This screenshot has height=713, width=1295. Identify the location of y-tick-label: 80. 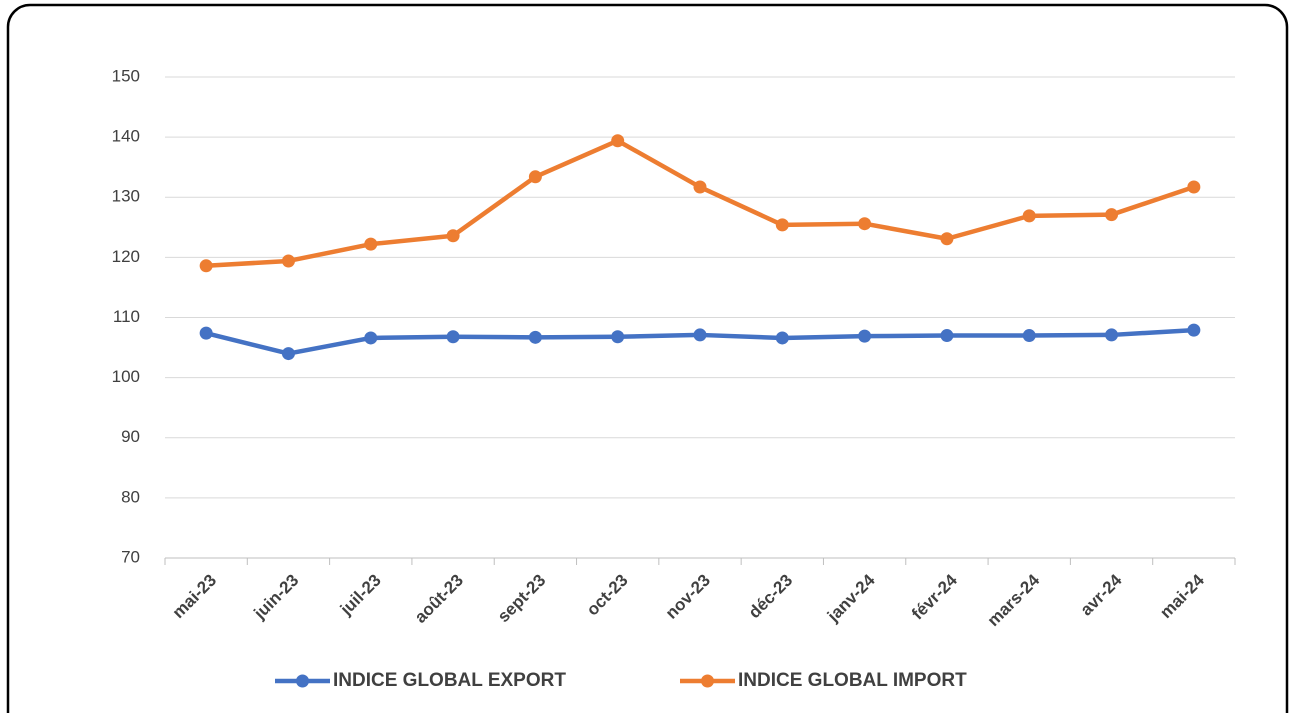
(130, 496).